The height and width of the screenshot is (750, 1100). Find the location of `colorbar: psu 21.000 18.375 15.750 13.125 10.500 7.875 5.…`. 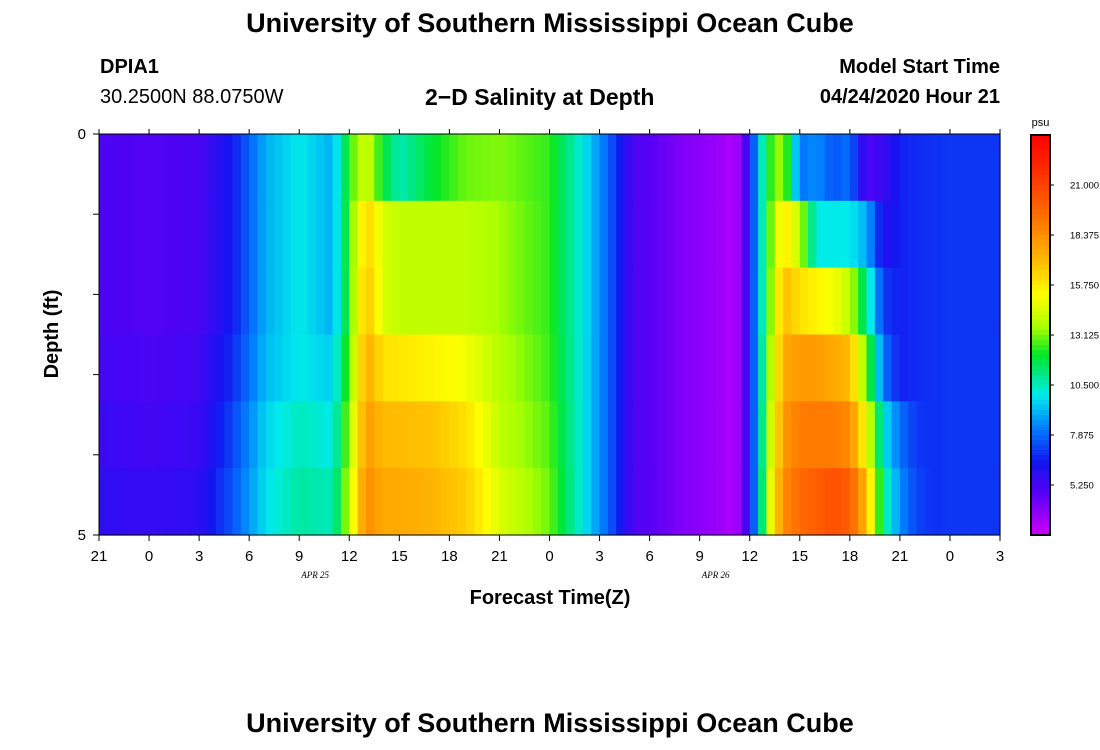

colorbar: psu 21.000 18.375 15.750 13.125 10.500 7.875 5.… is located at coordinates (1064, 326).